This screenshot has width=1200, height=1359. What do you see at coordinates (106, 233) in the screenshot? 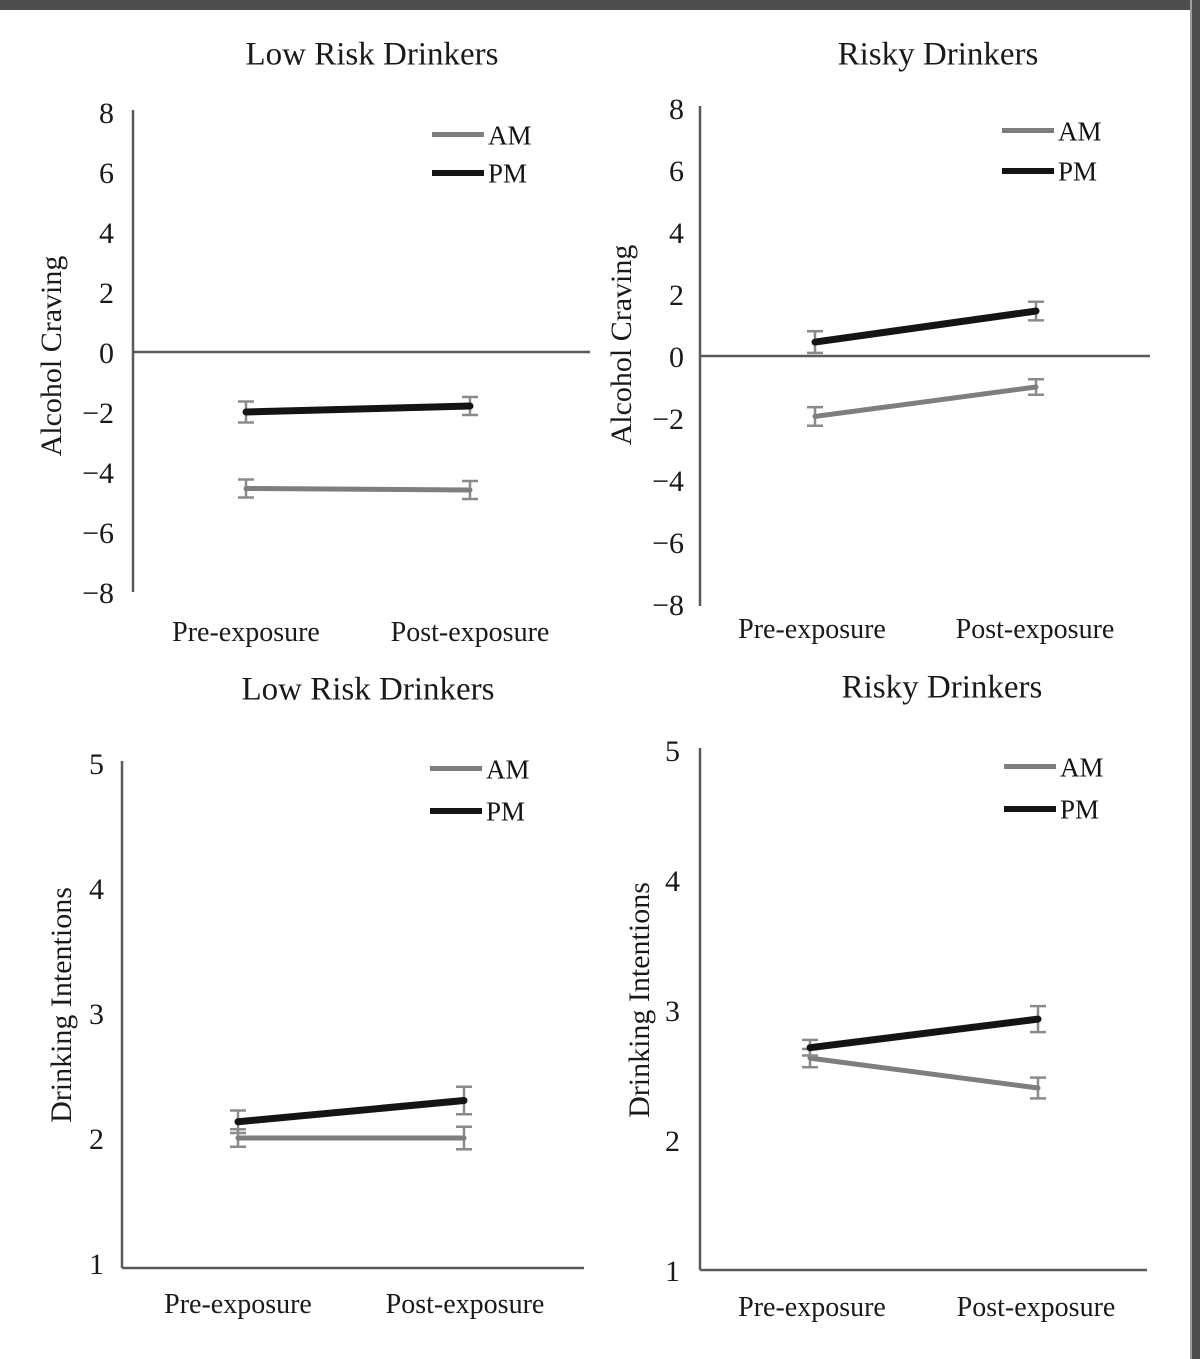
I see `chart1-y-tick-label-4: 4` at bounding box center [106, 233].